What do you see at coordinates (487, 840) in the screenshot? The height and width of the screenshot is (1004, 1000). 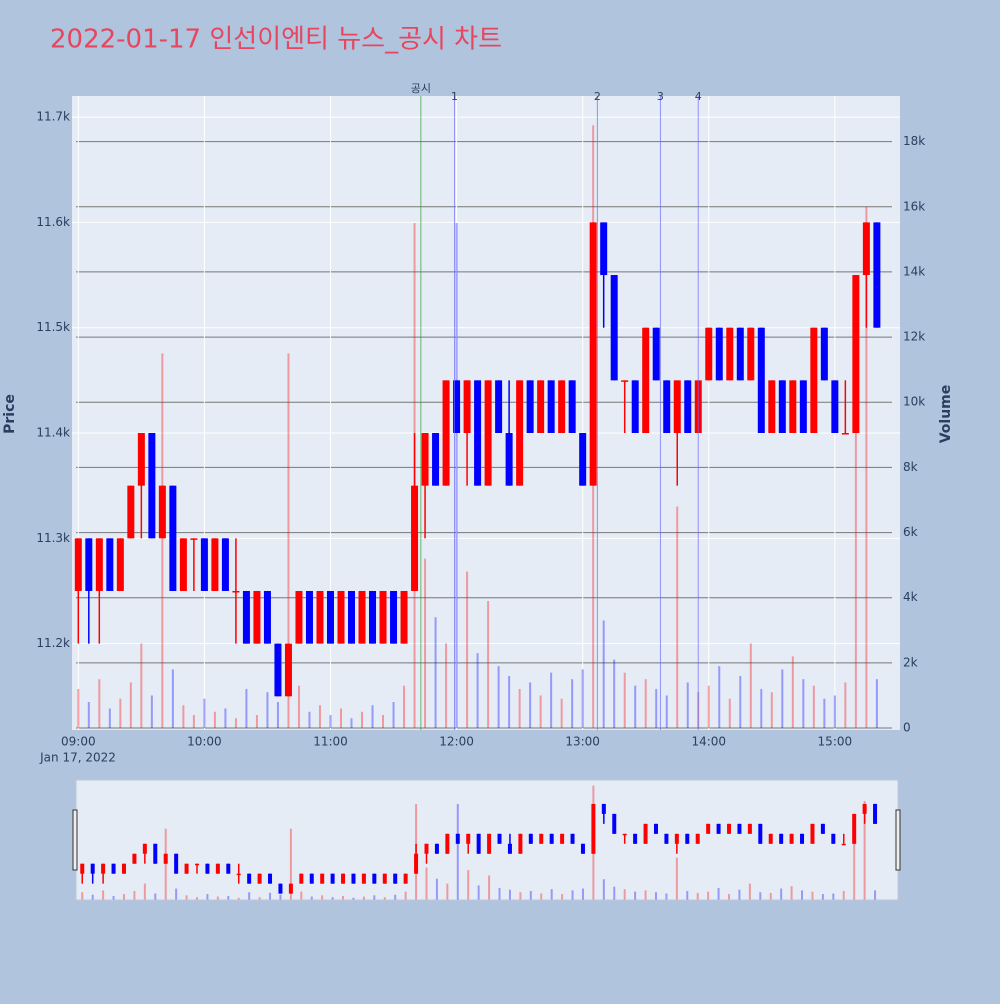 I see `range-slider` at bounding box center [487, 840].